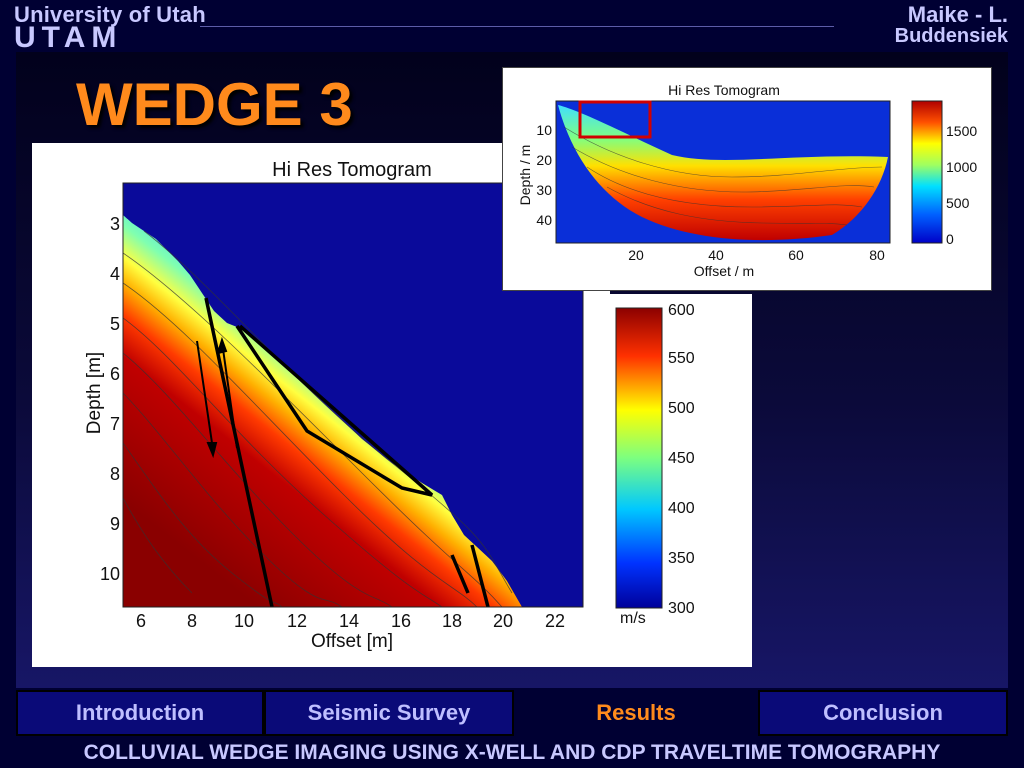  What do you see at coordinates (957, 14) in the screenshot?
I see `author-name: Maike - L.` at bounding box center [957, 14].